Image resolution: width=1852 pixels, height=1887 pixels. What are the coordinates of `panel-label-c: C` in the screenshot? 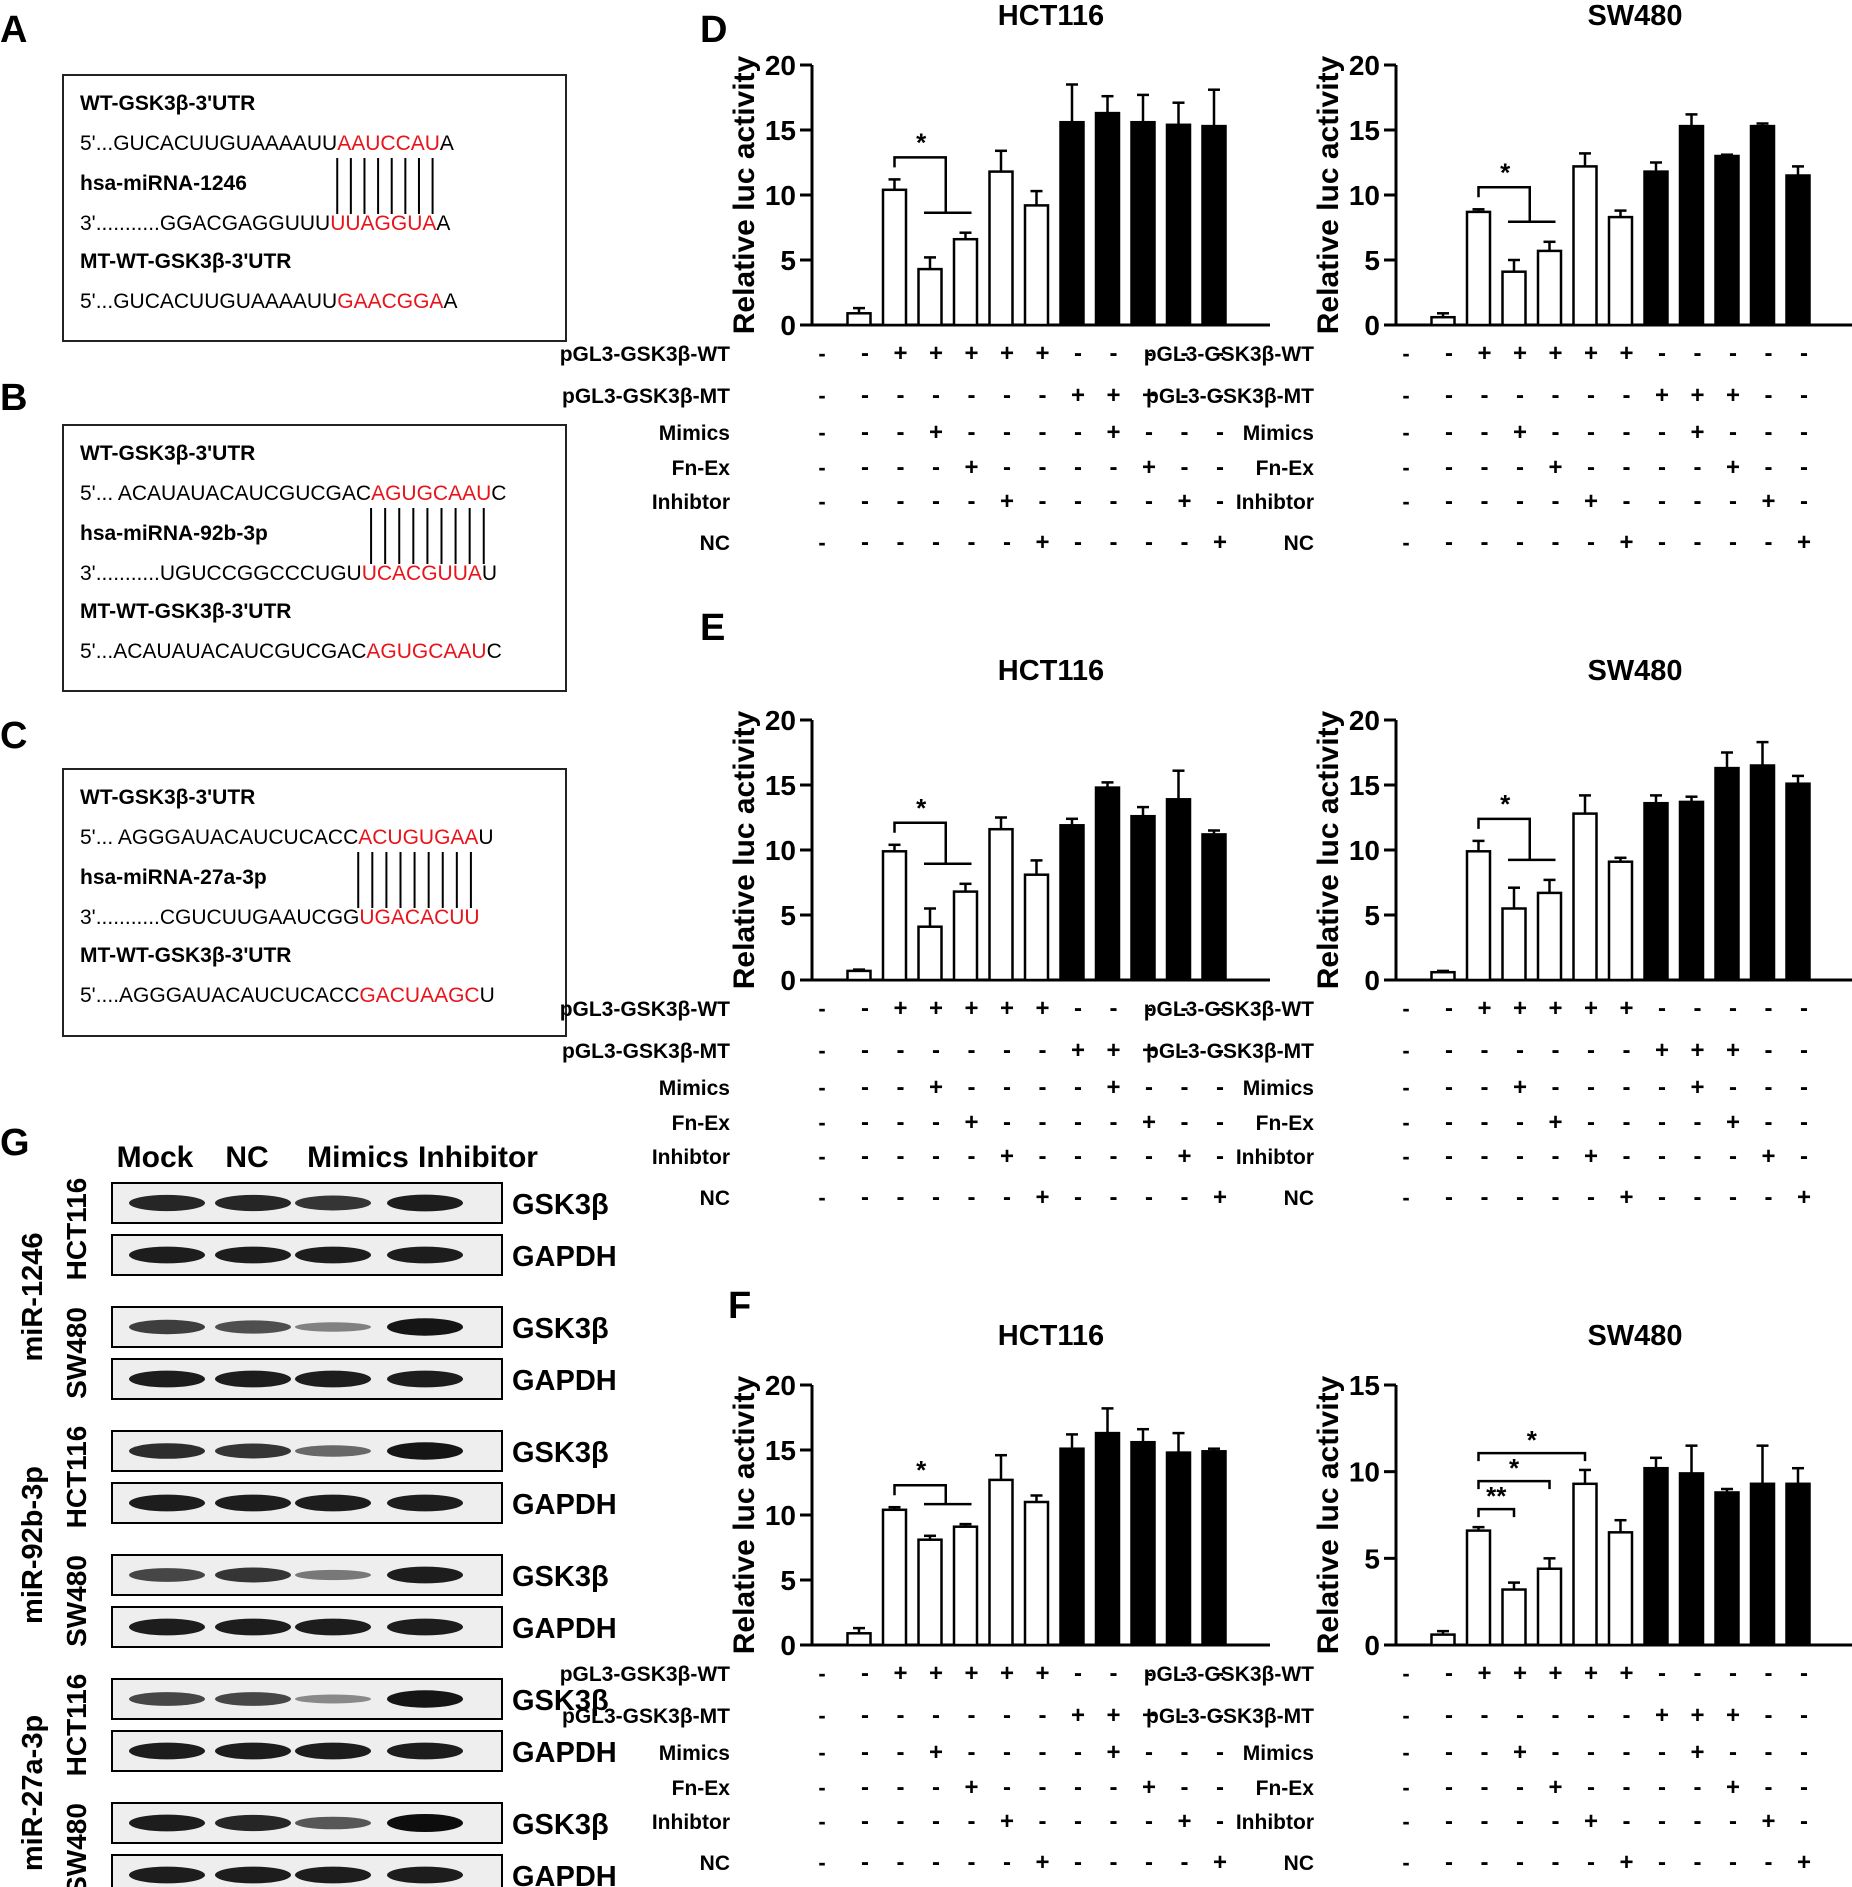 It's located at (13, 736).